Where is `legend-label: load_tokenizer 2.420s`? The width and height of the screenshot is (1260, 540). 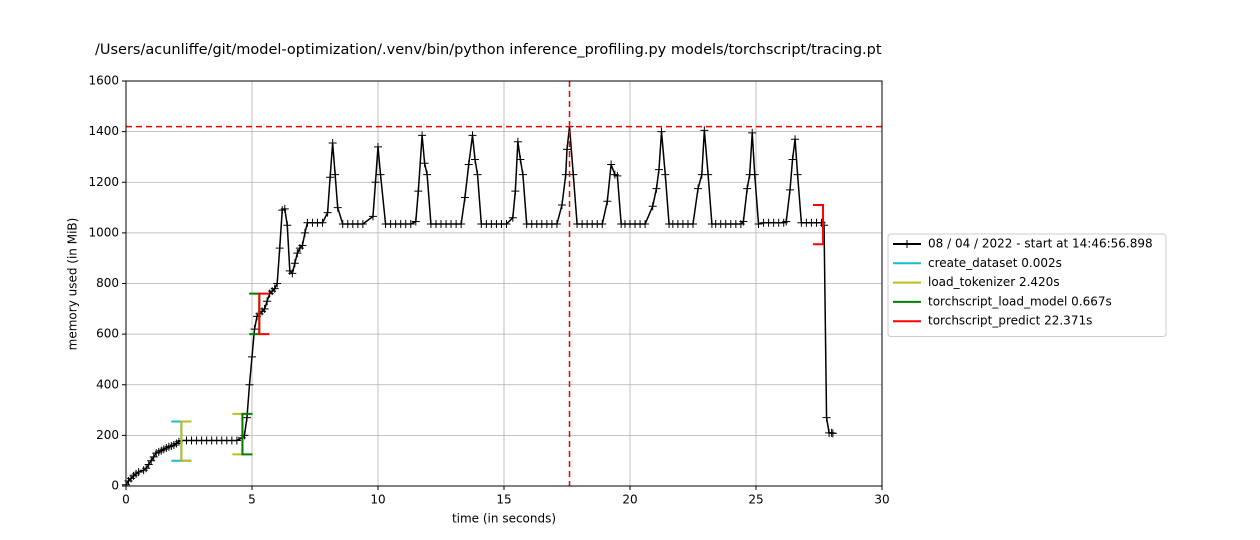 legend-label: load_tokenizer 2.420s is located at coordinates (994, 282).